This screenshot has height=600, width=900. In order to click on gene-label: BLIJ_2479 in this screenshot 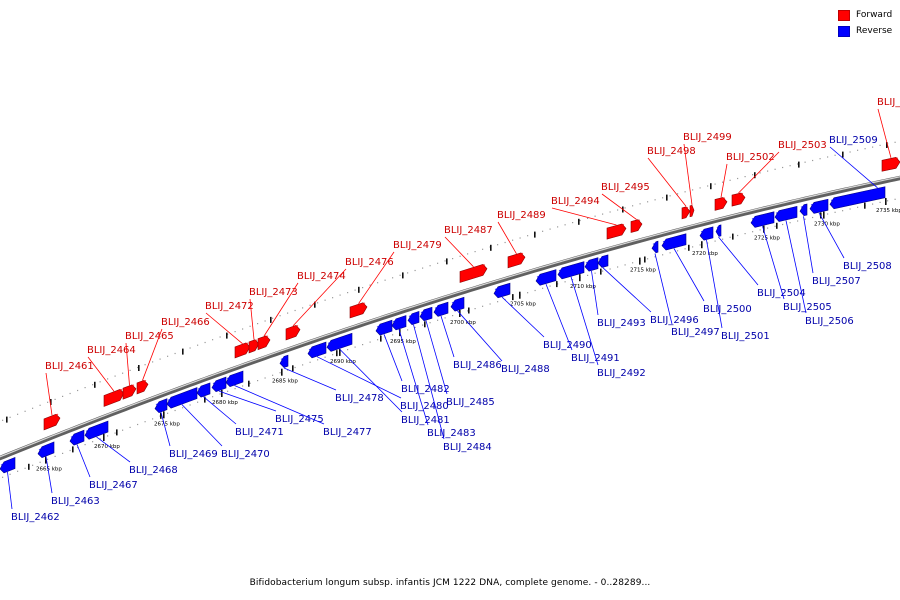, I will do `click(417, 245)`.